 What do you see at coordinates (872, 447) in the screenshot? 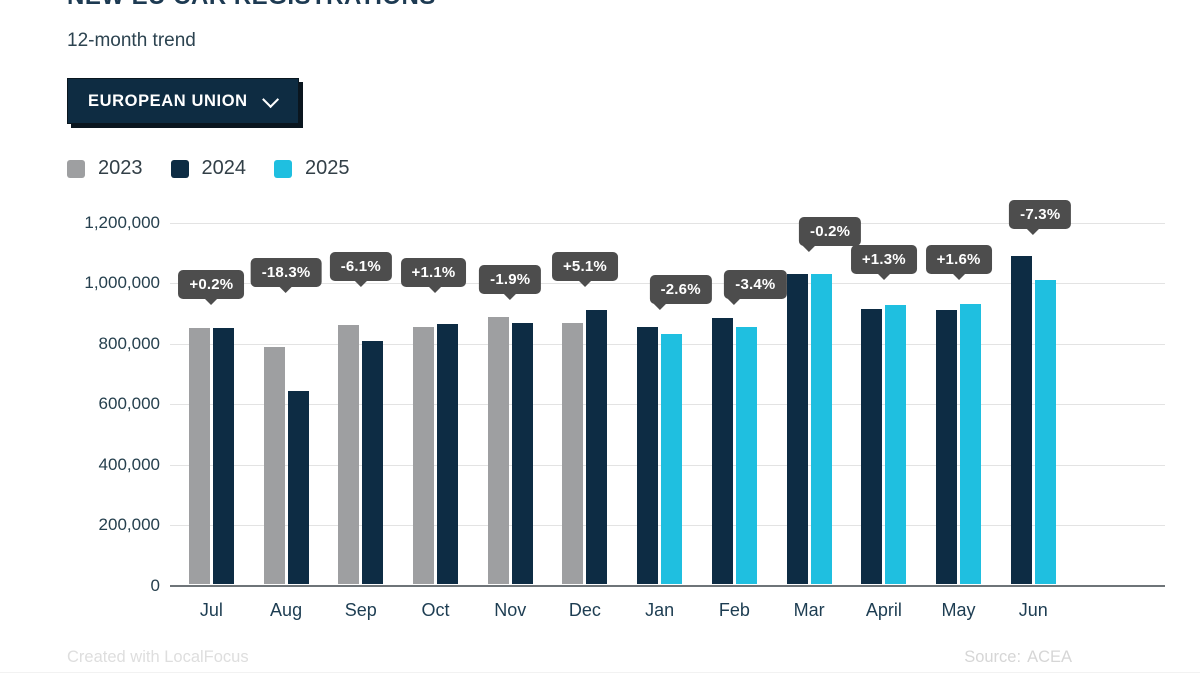
I see `bar-2024-April` at bounding box center [872, 447].